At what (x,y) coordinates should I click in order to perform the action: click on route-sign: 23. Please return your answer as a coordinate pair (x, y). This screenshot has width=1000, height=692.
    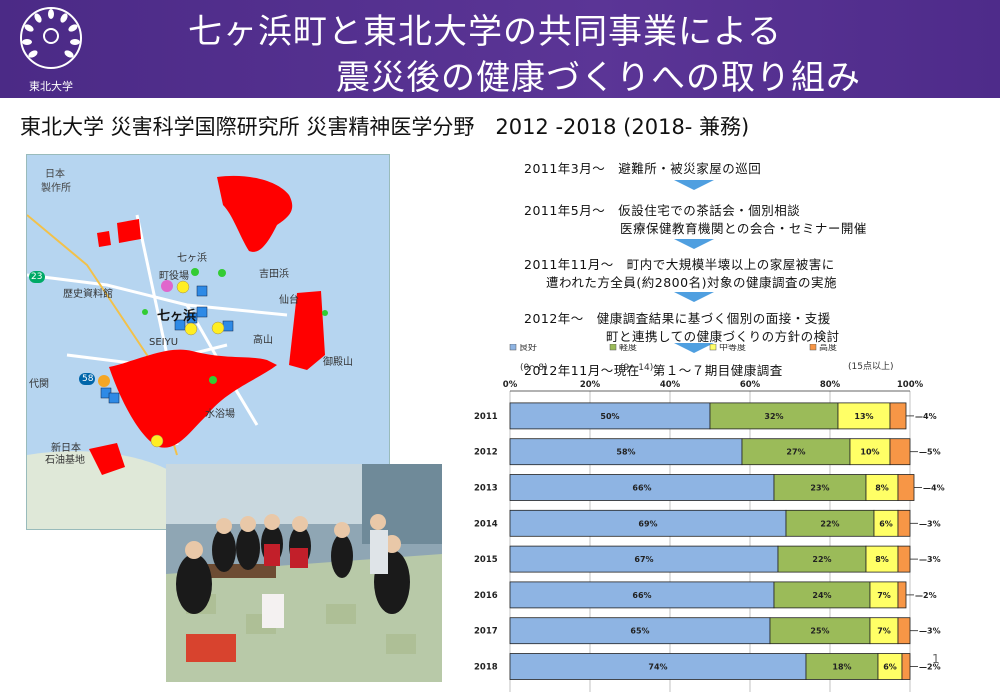
    Looking at the image, I should click on (37, 277).